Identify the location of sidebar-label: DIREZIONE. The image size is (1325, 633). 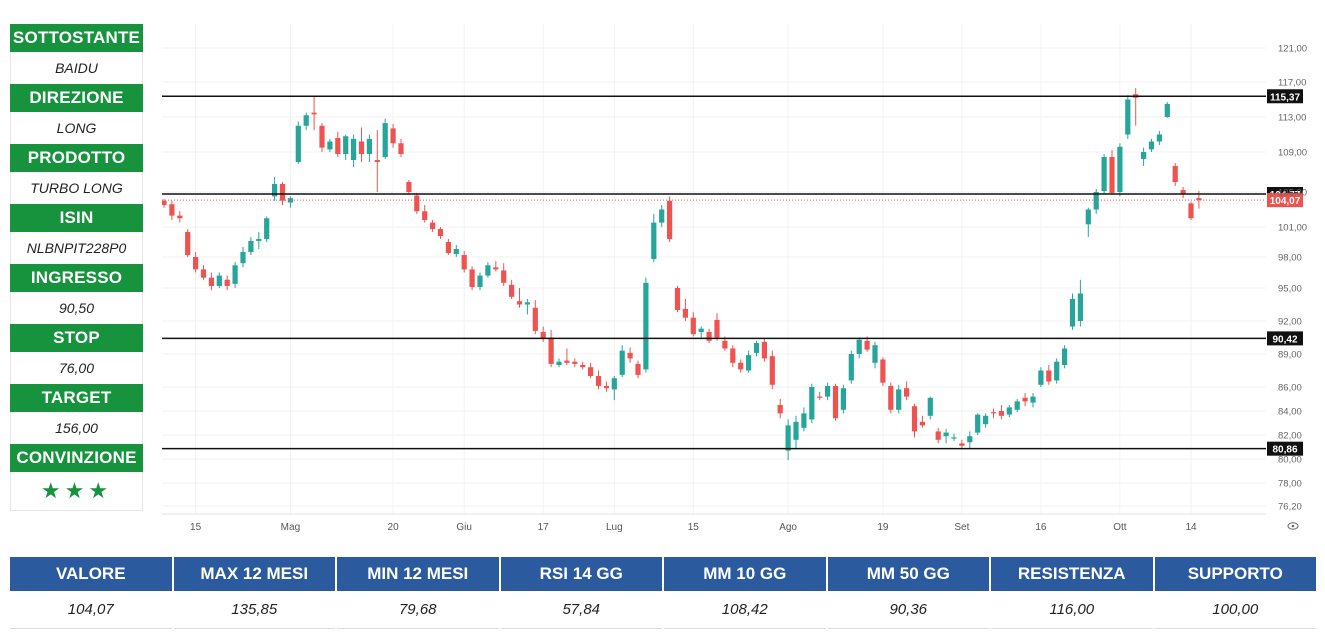
(76, 98).